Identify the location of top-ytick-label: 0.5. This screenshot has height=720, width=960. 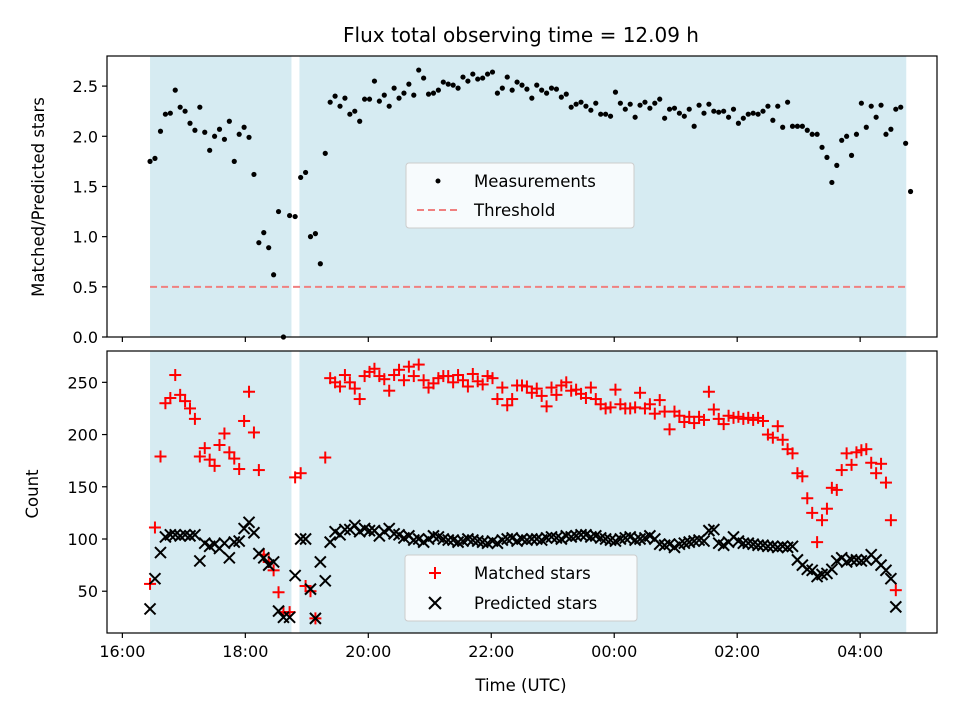
(85, 287).